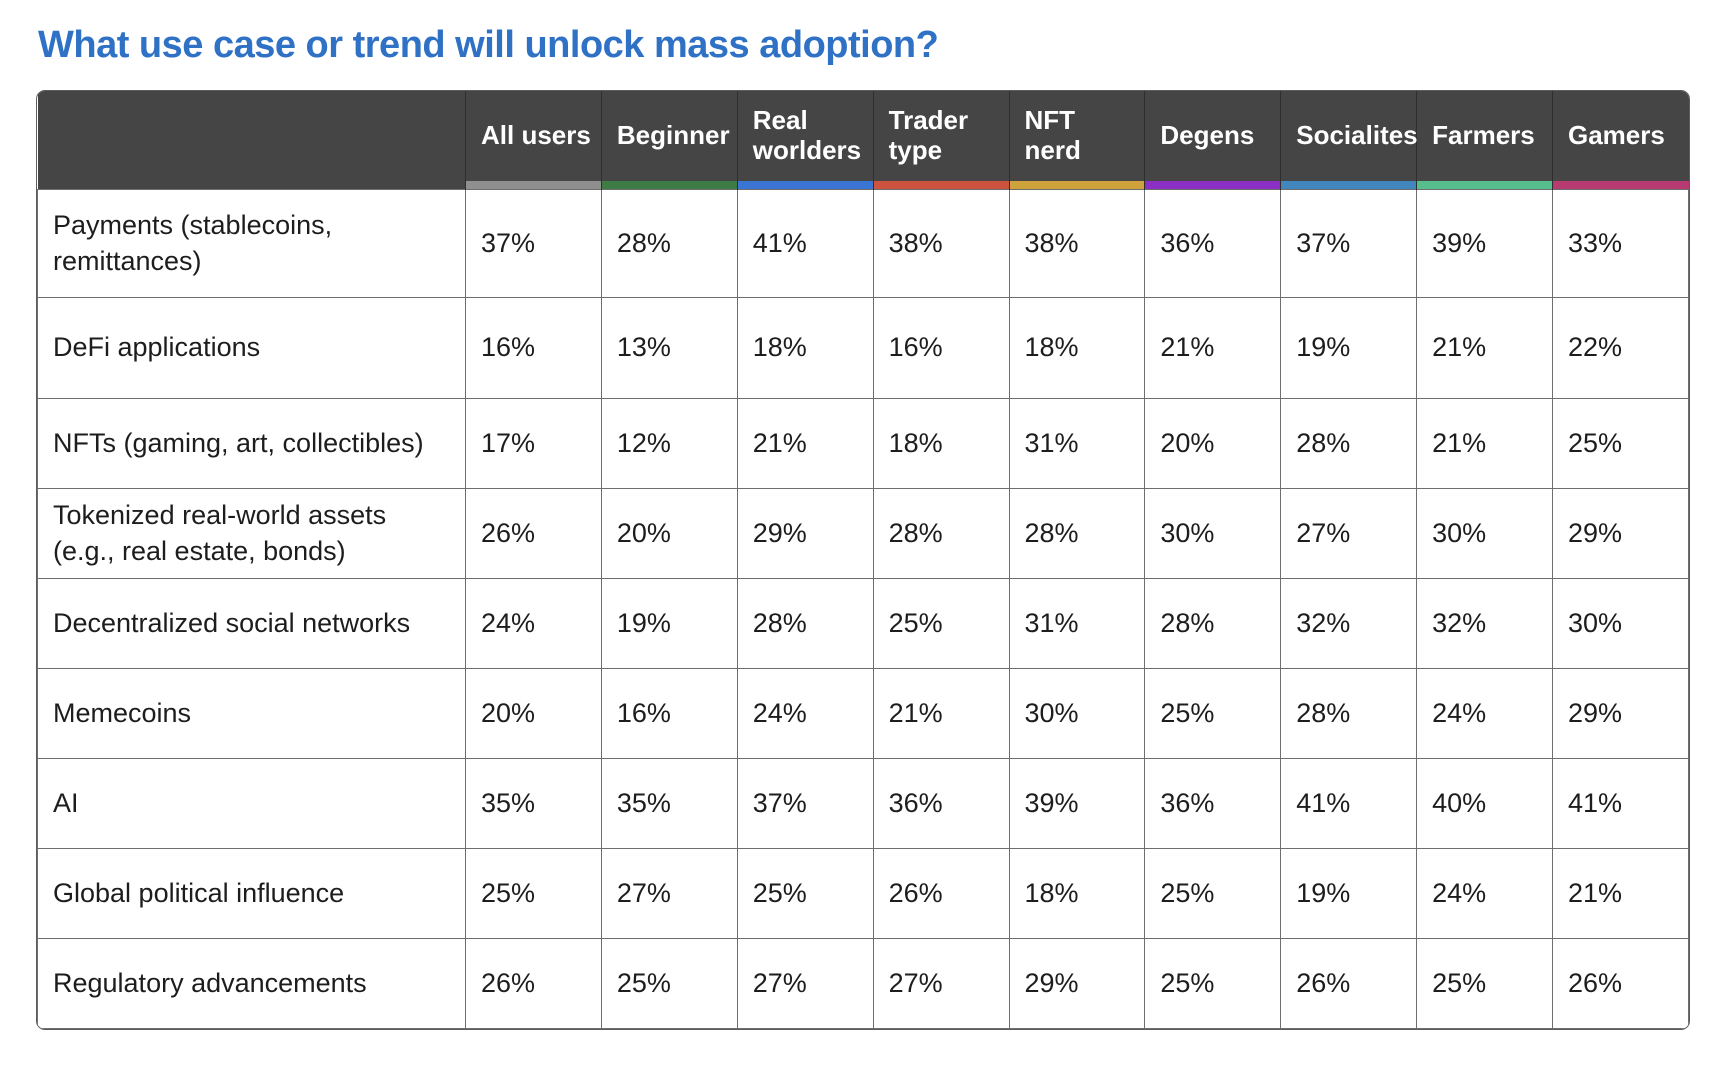 This screenshot has height=1065, width=1713. Describe the element at coordinates (251, 443) in the screenshot. I see `row-label: NFTs (gaming, art, collectibles)` at that location.